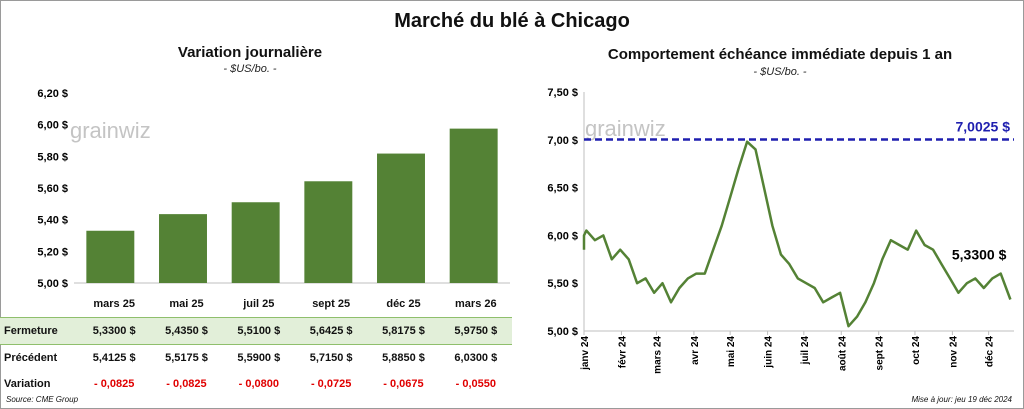  Describe the element at coordinates (186, 358) in the screenshot. I see `table-cell: 5,5175 $` at that location.